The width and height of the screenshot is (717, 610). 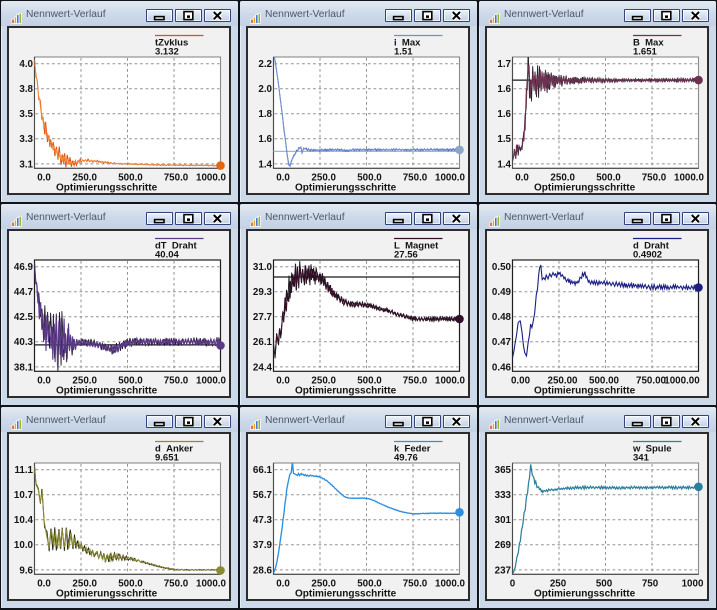 What do you see at coordinates (263, 570) in the screenshot?
I see `svg-text: 28.6` at bounding box center [263, 570].